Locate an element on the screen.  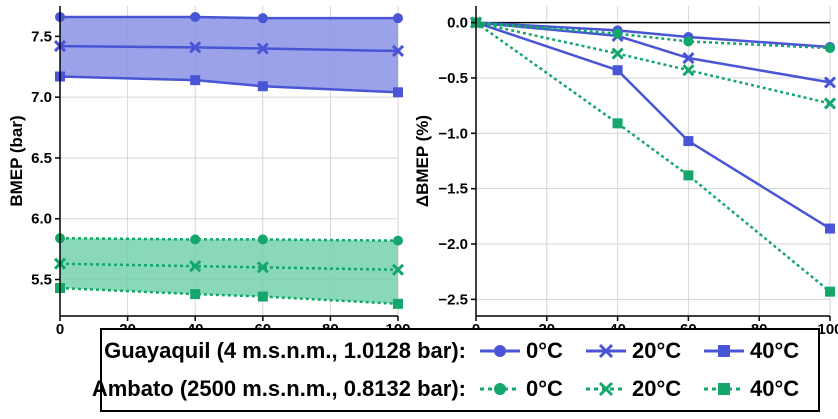
y-tick-label: −2.5 is located at coordinates (453, 299).